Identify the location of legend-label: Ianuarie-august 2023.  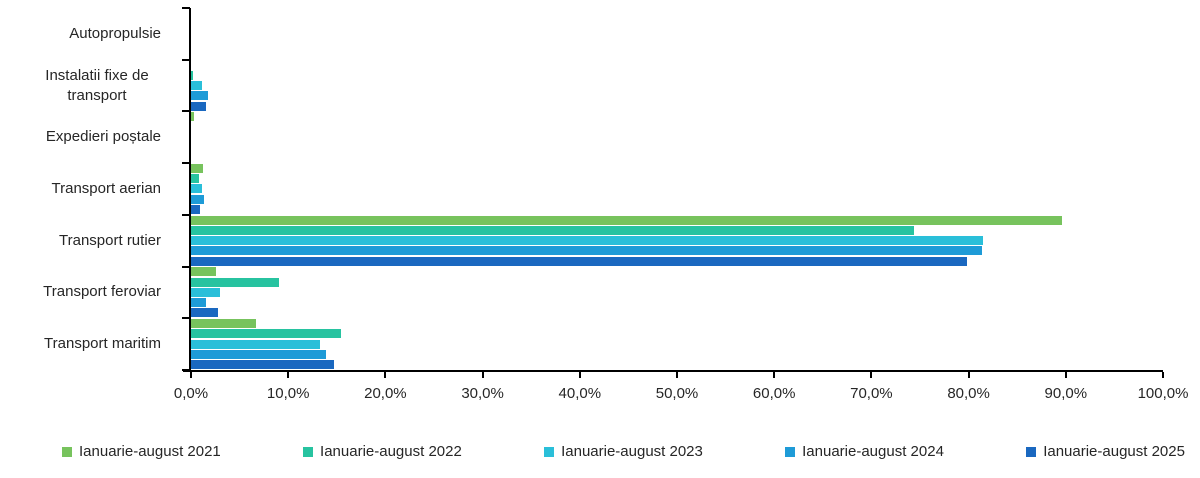
(632, 451).